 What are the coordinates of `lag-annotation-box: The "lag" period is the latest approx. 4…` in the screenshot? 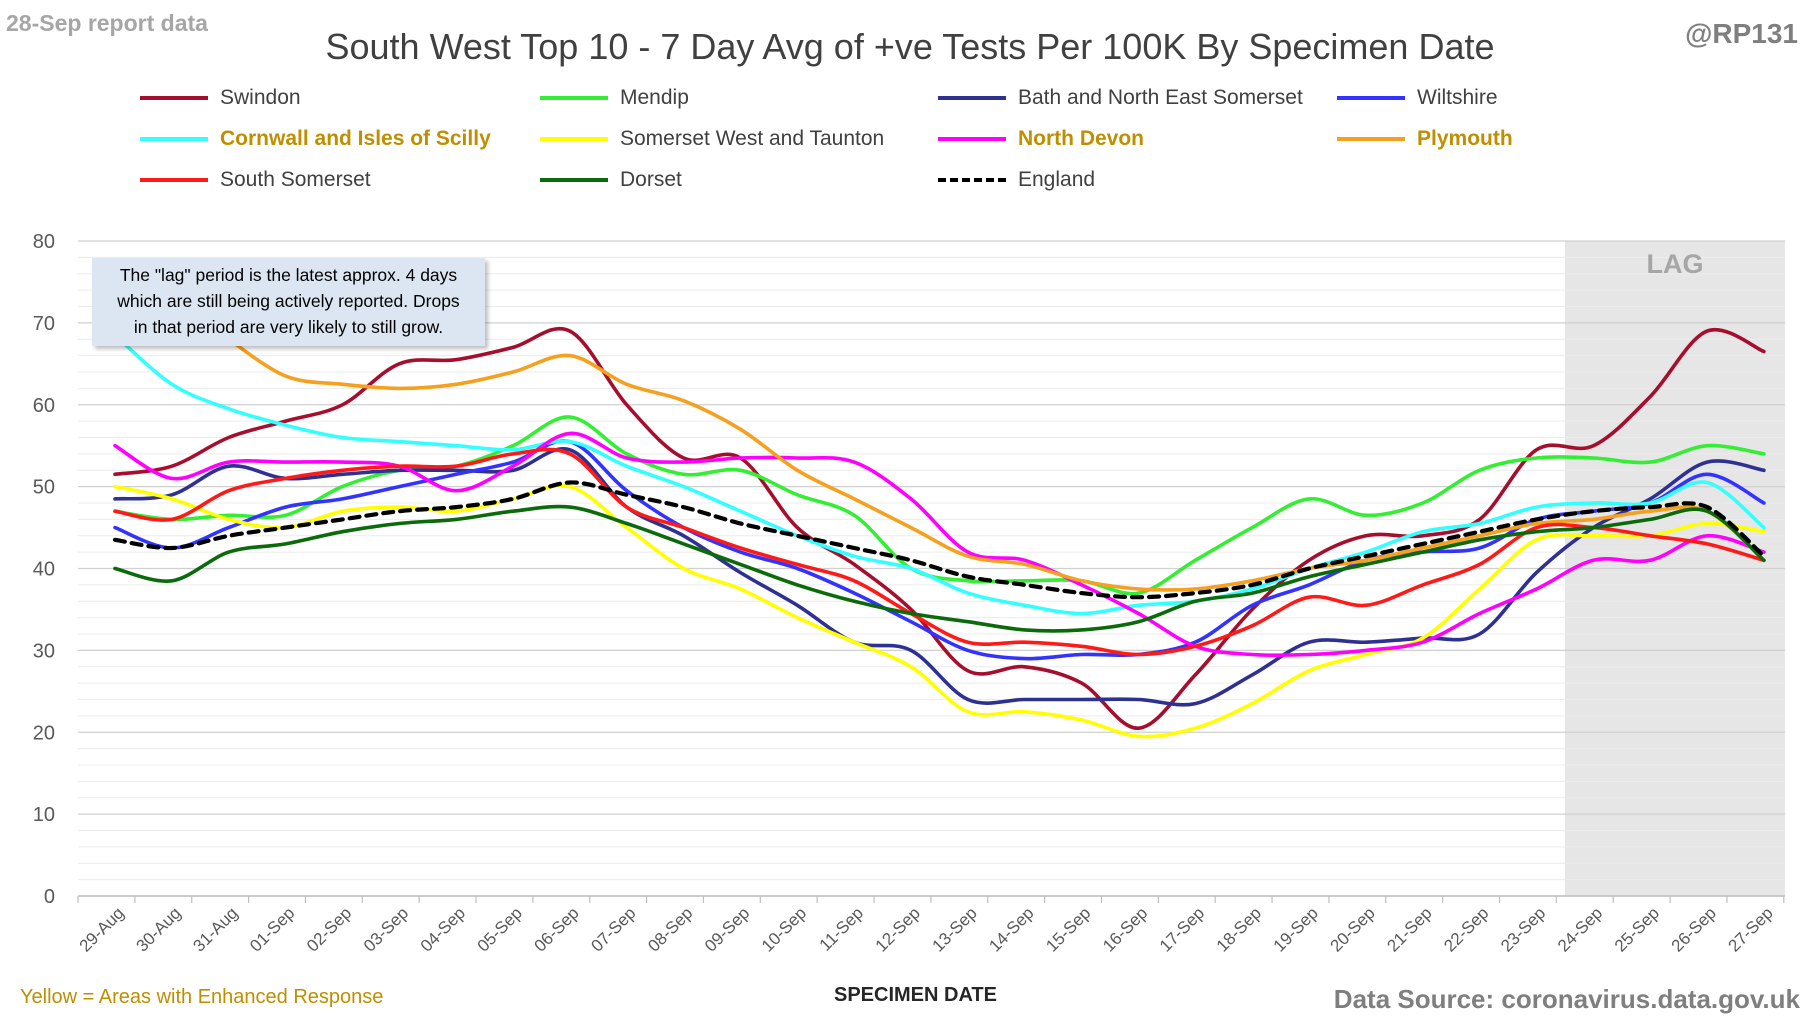 It's located at (288, 302).